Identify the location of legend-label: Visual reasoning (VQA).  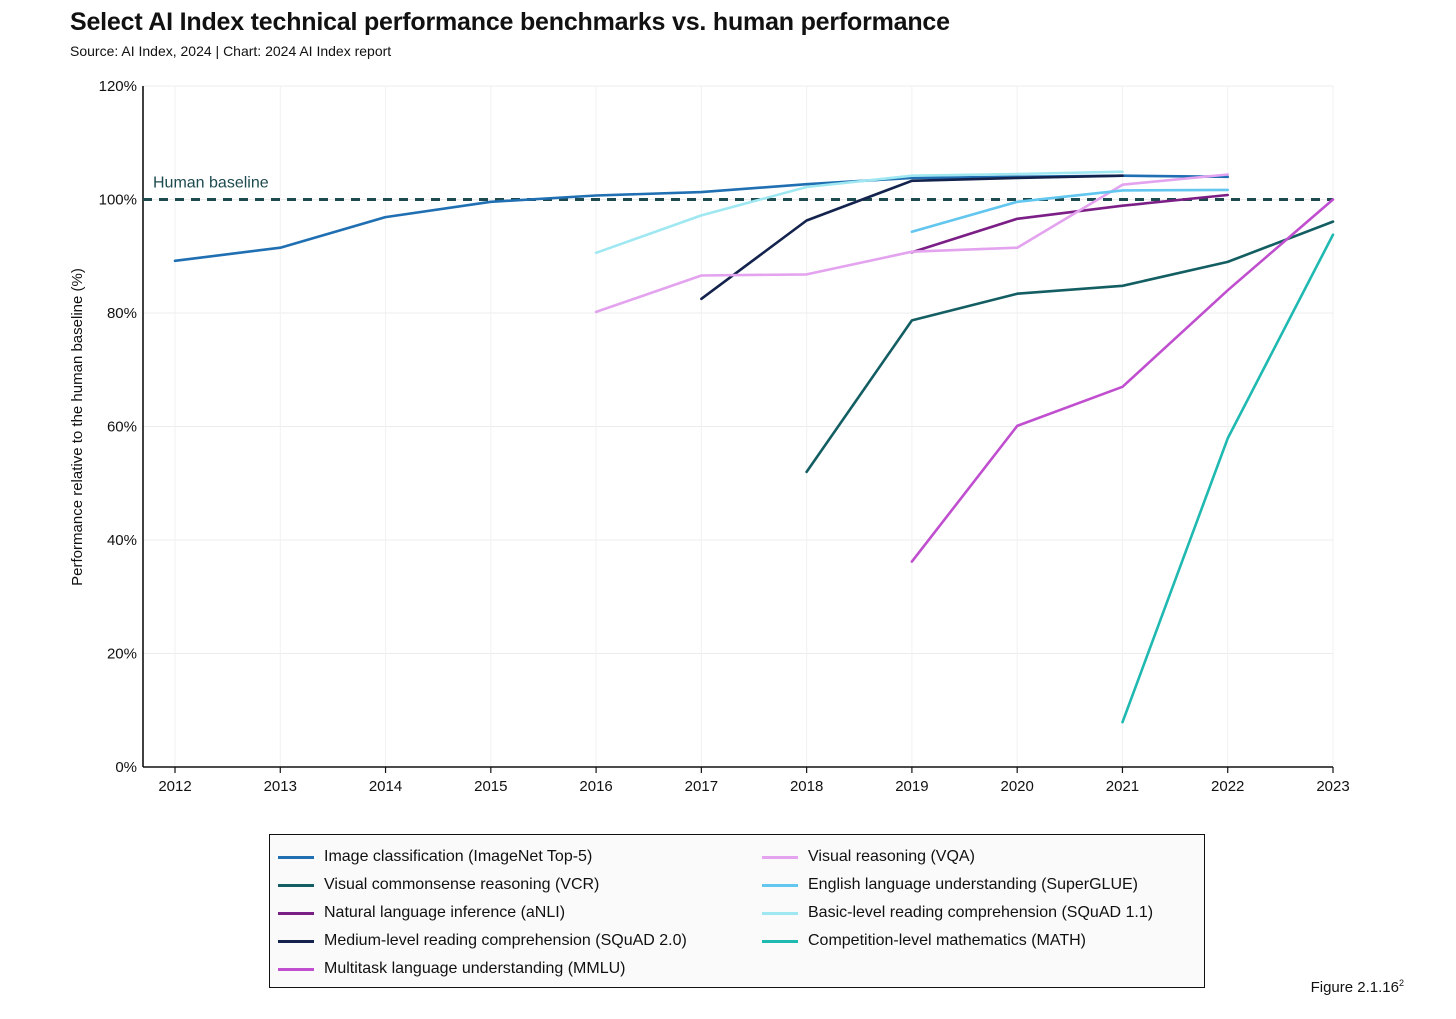
(891, 856).